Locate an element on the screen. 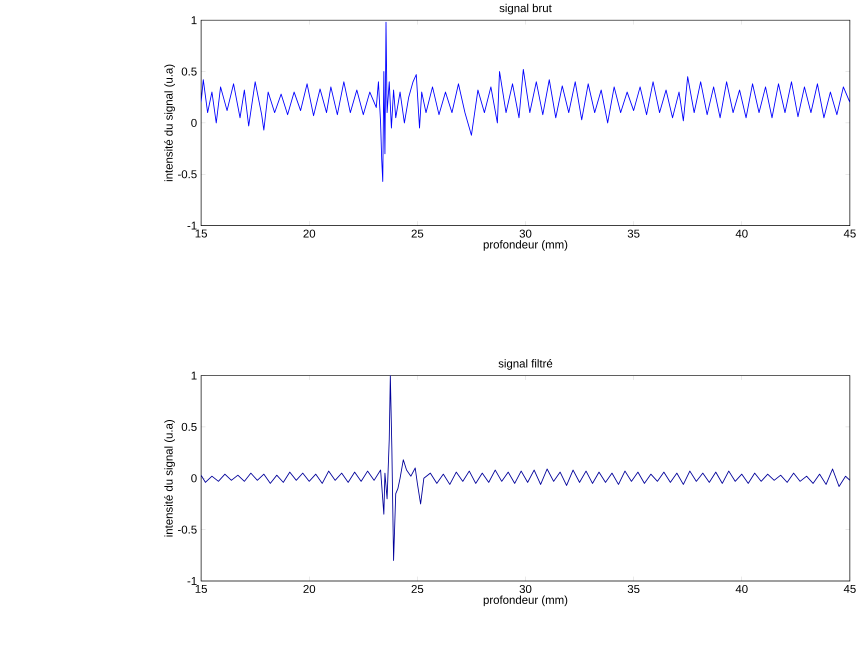 This screenshot has height=648, width=860. chart-title: signal filtré is located at coordinates (525, 364).